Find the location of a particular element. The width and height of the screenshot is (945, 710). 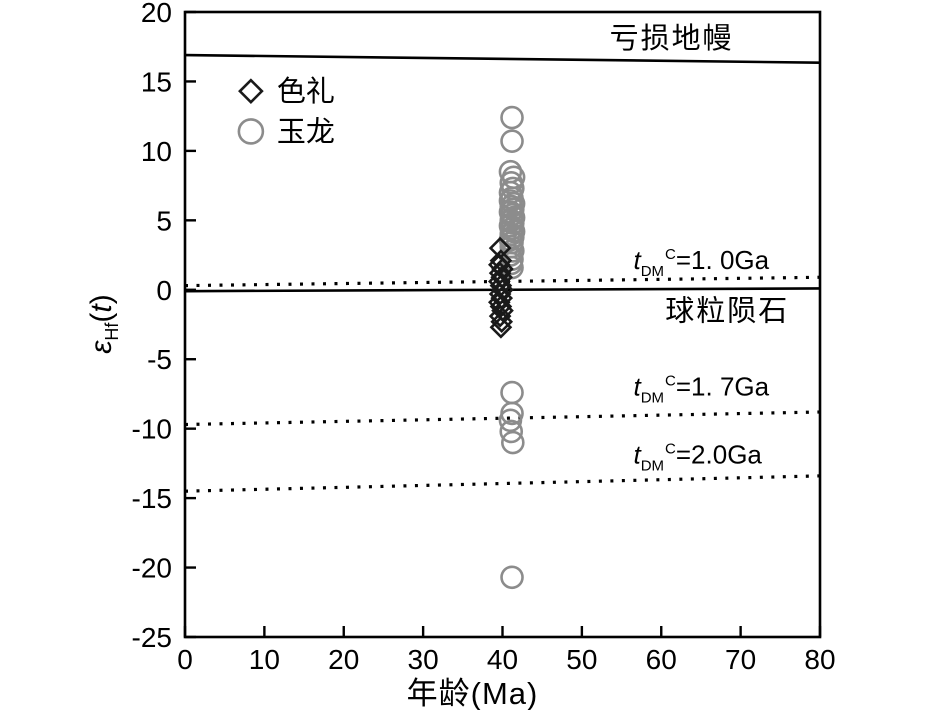

tdm-1.0-line is located at coordinates (502, 281).